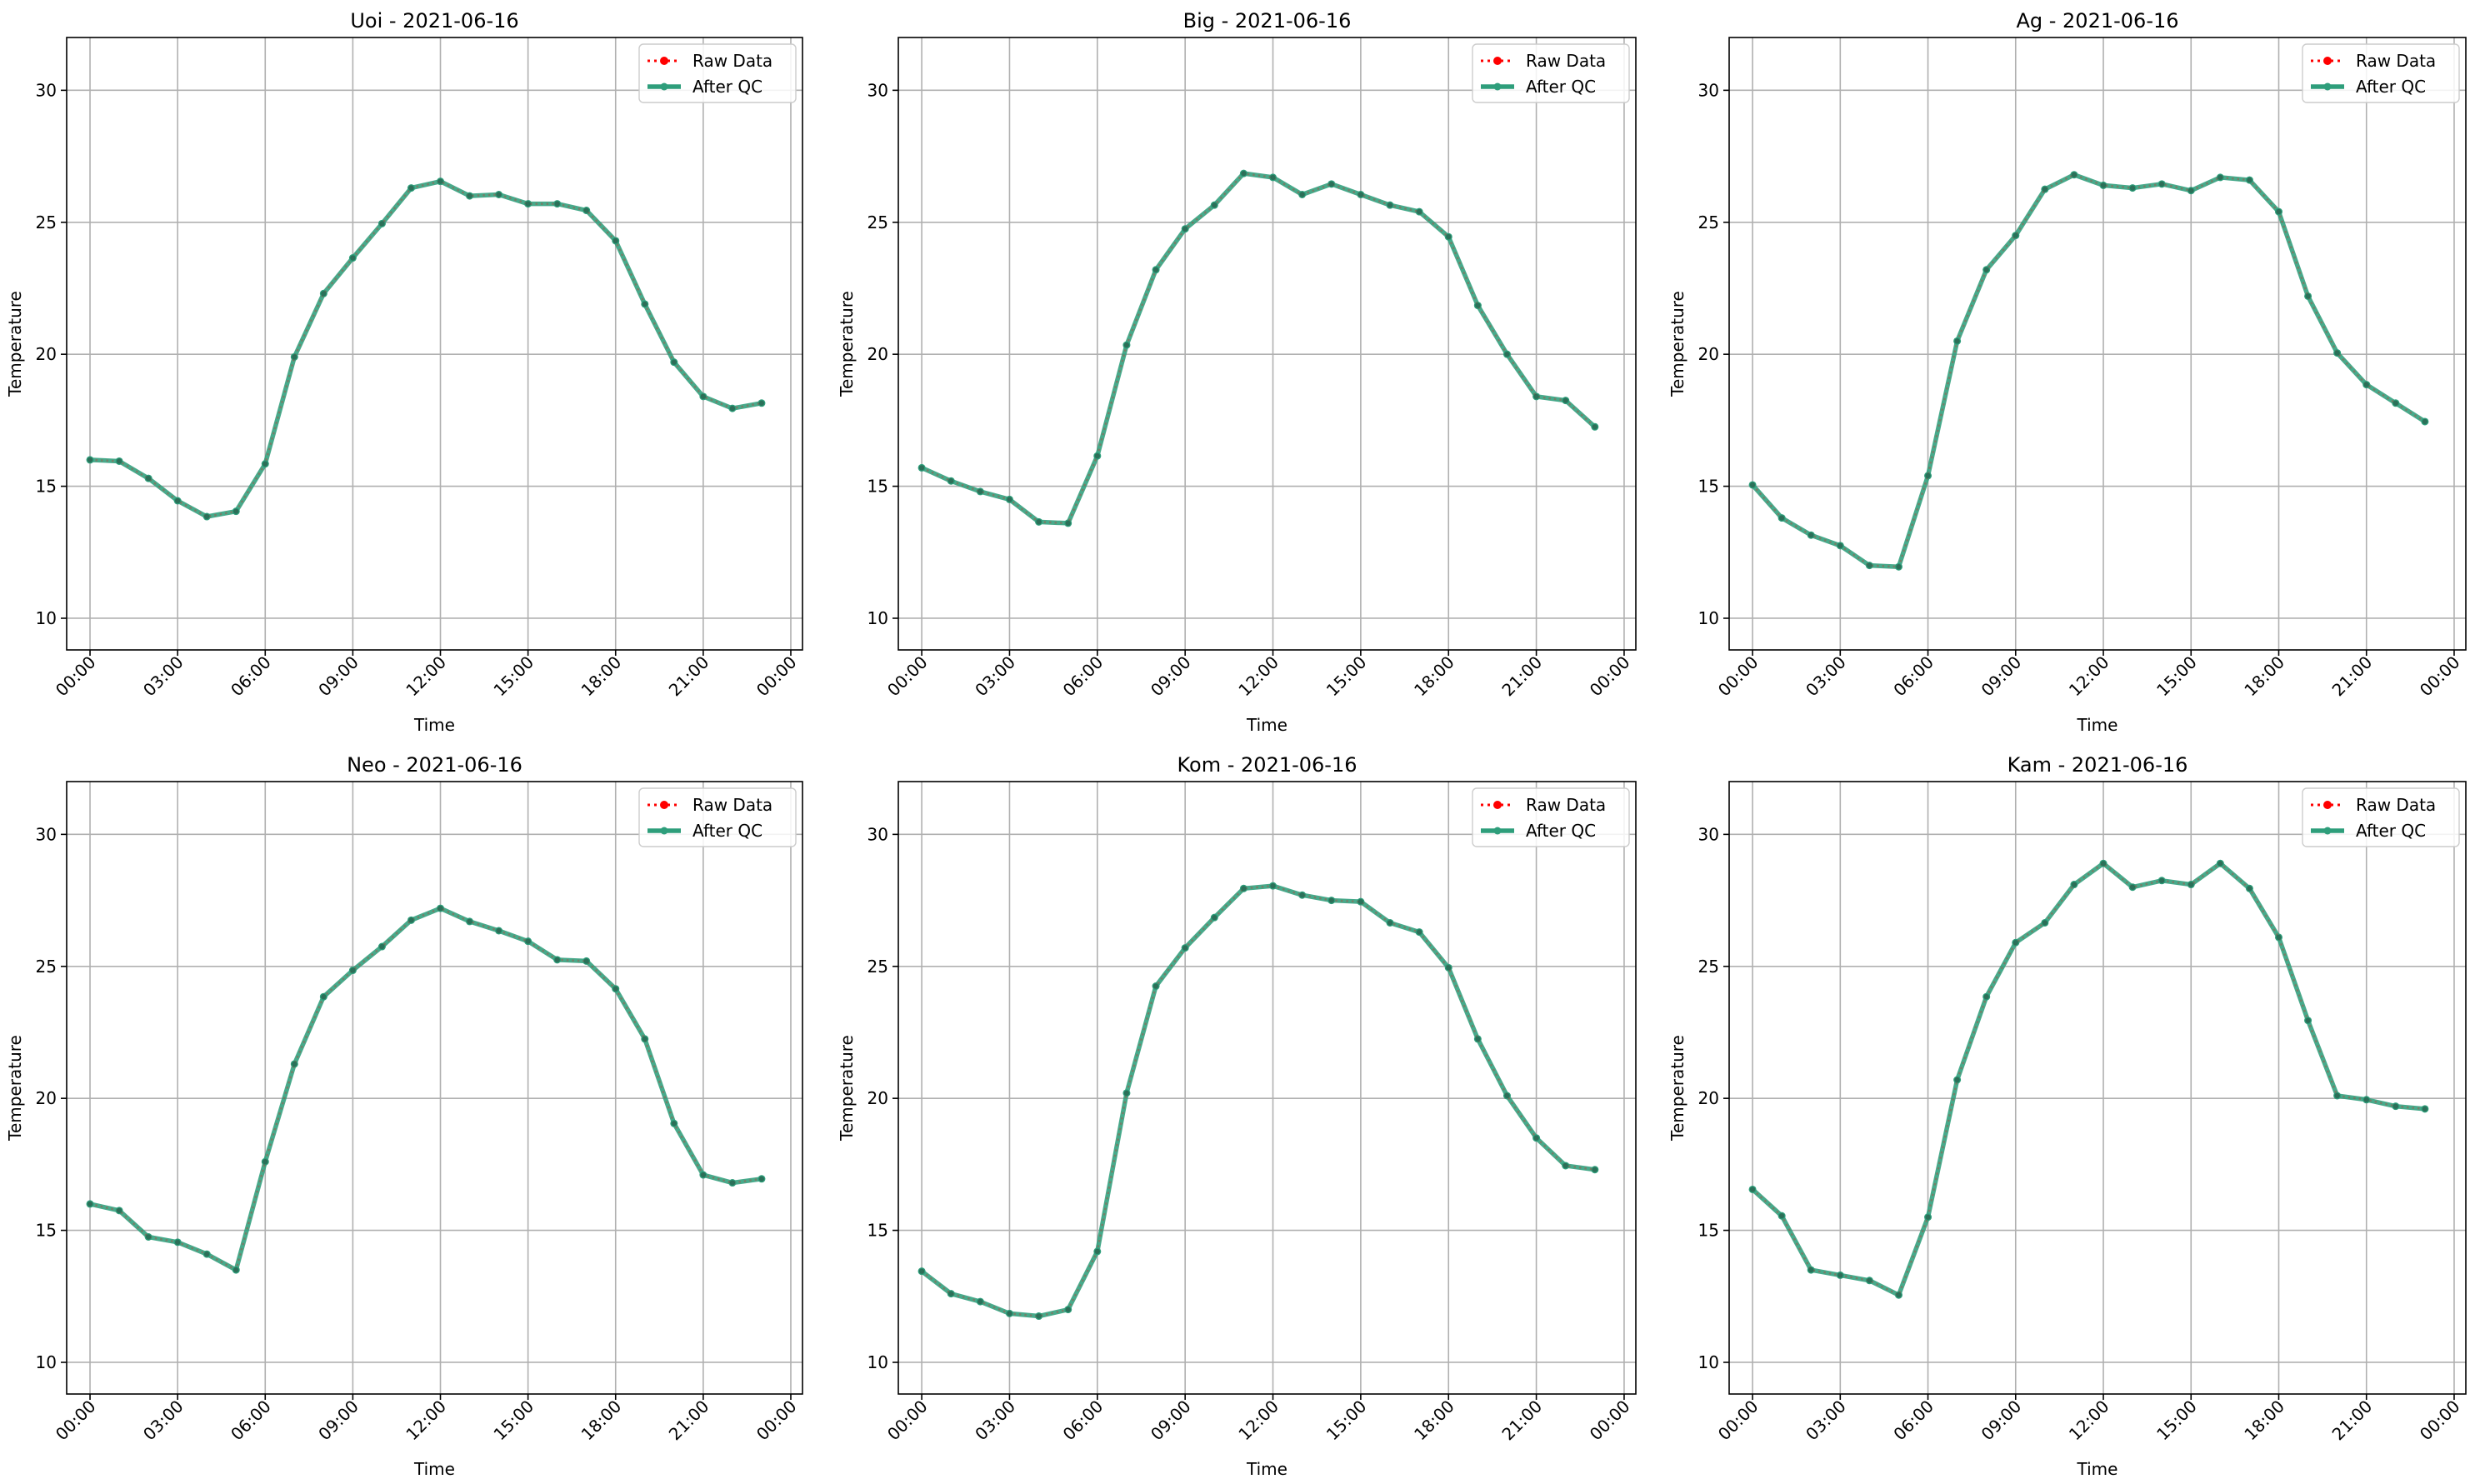 This screenshot has width=2485, height=1484. Describe the element at coordinates (847, 1088) in the screenshot. I see `y-axis-label: Temperature` at that location.